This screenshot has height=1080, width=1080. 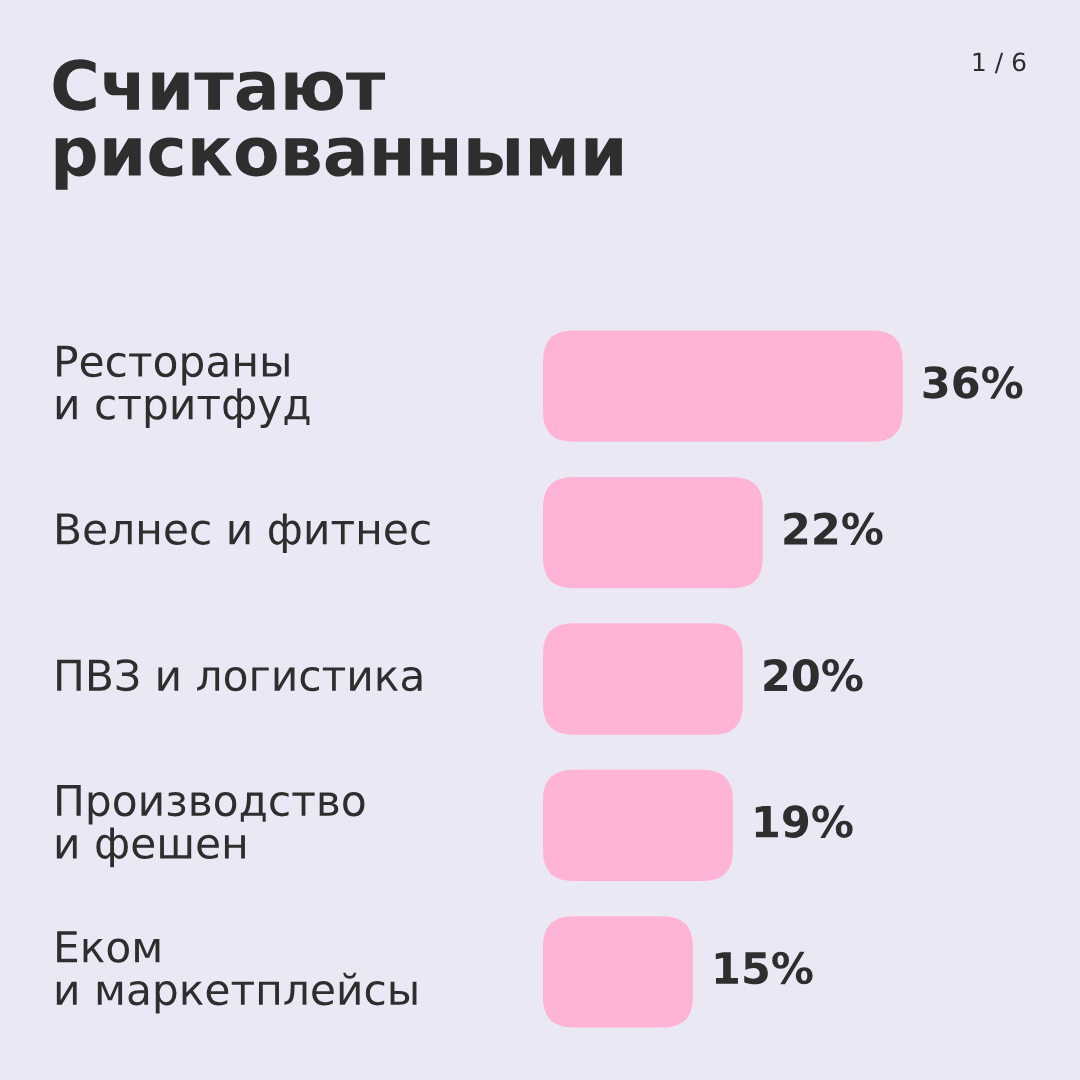 I want to click on y-tick-label: Еком и маркетплейсы, so click(x=236, y=972).